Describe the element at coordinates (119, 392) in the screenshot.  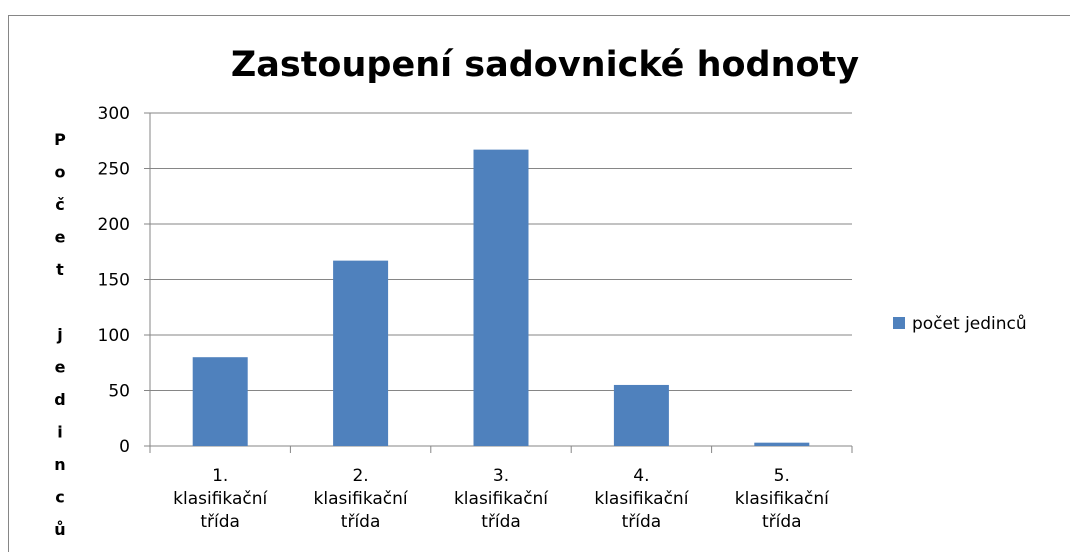
I see `y-tick-label: 50` at that location.